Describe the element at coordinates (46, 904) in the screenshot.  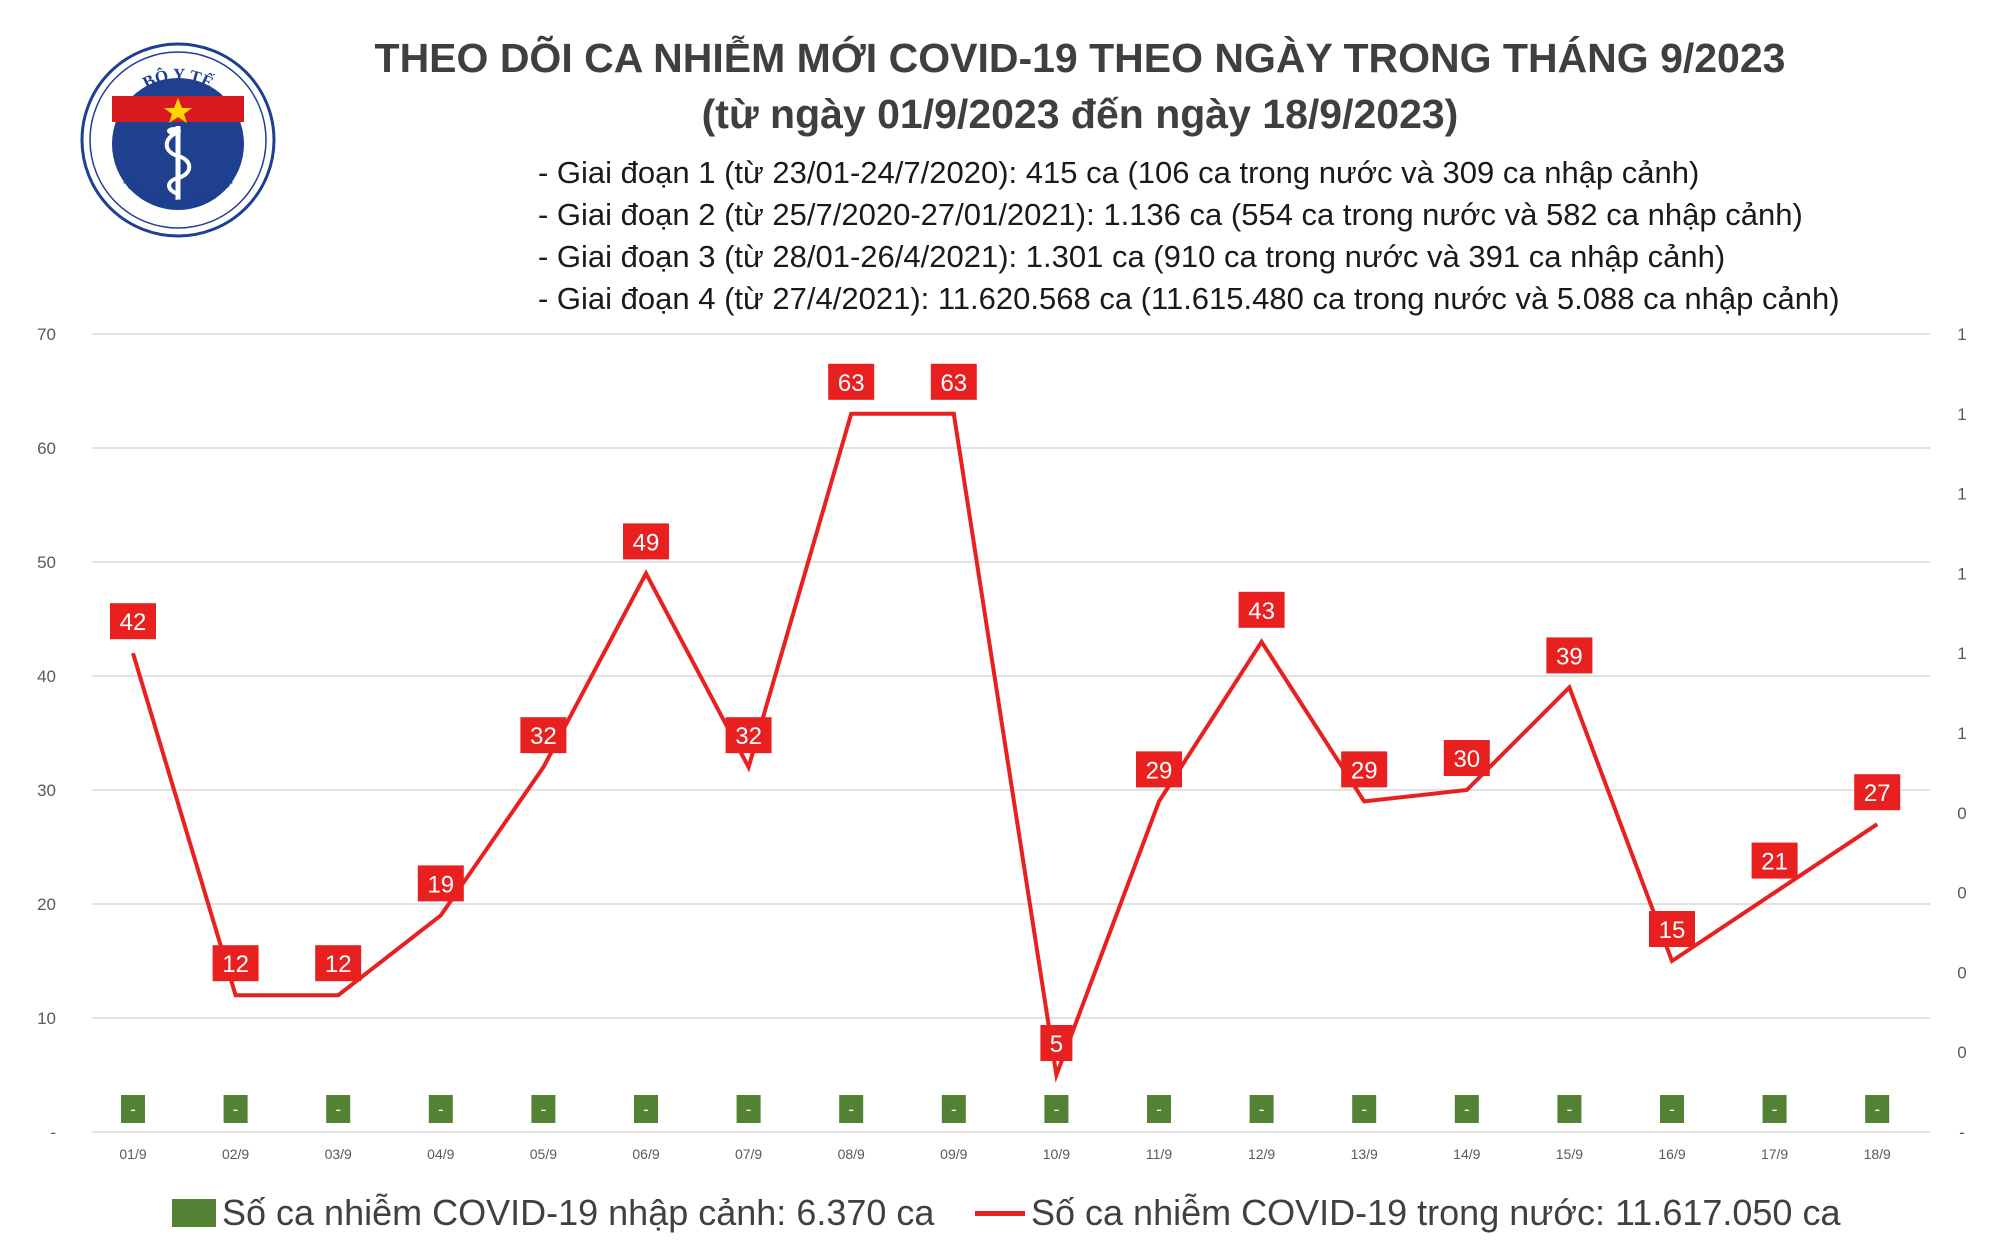
I see `y-axis-tick-label: 20` at that location.